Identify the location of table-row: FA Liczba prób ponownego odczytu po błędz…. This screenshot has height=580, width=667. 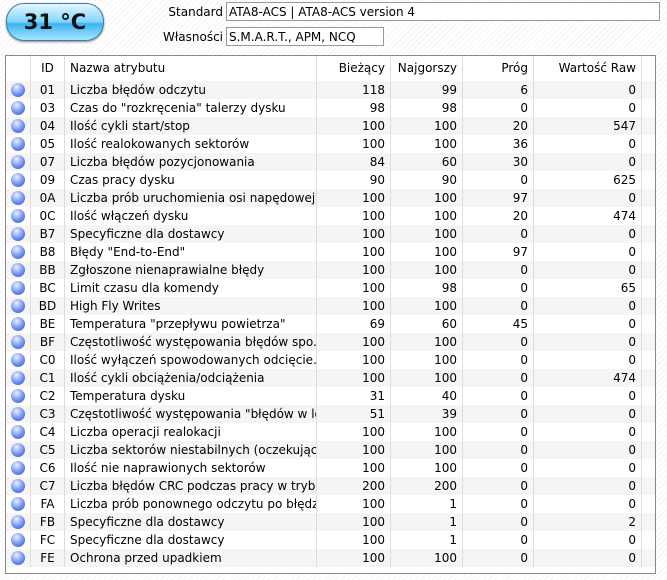
(330, 504).